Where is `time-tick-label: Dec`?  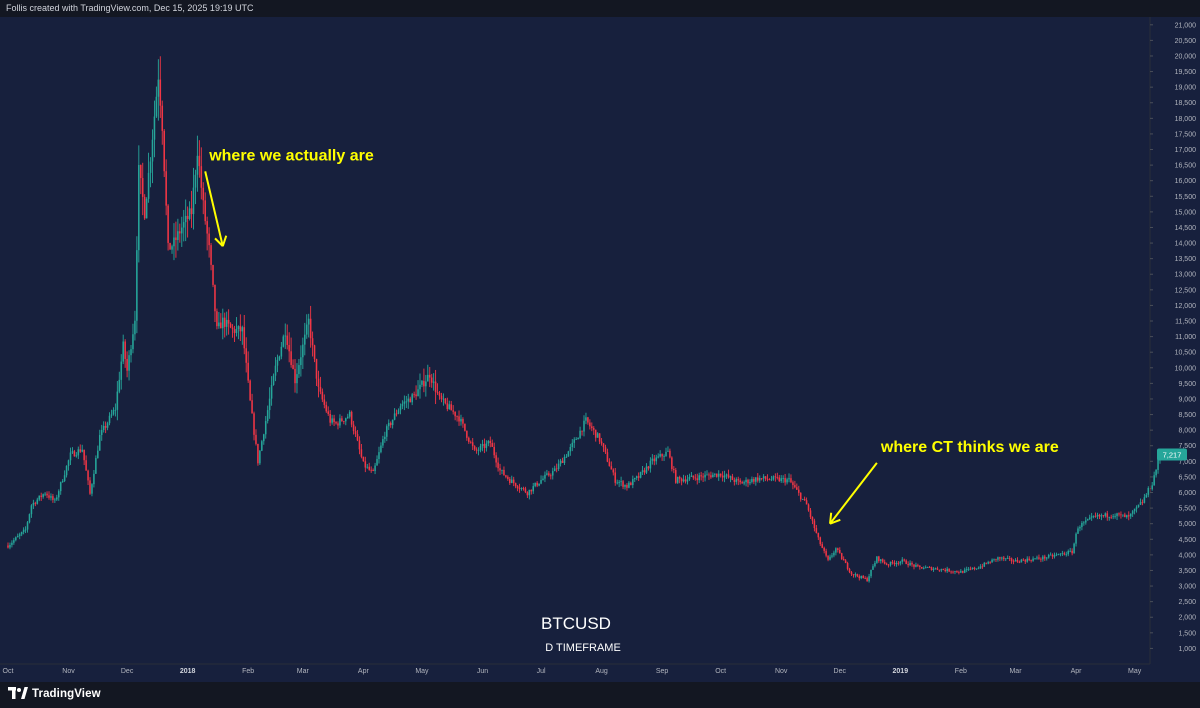 time-tick-label: Dec is located at coordinates (840, 671).